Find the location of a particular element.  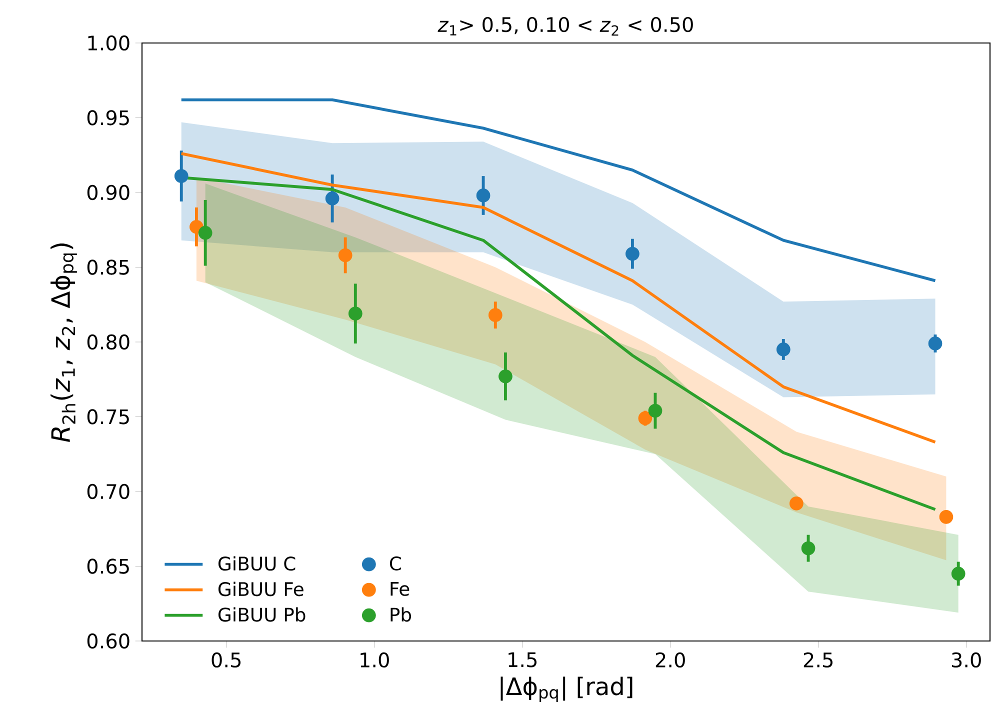

legend-label: C is located at coordinates (395, 563).